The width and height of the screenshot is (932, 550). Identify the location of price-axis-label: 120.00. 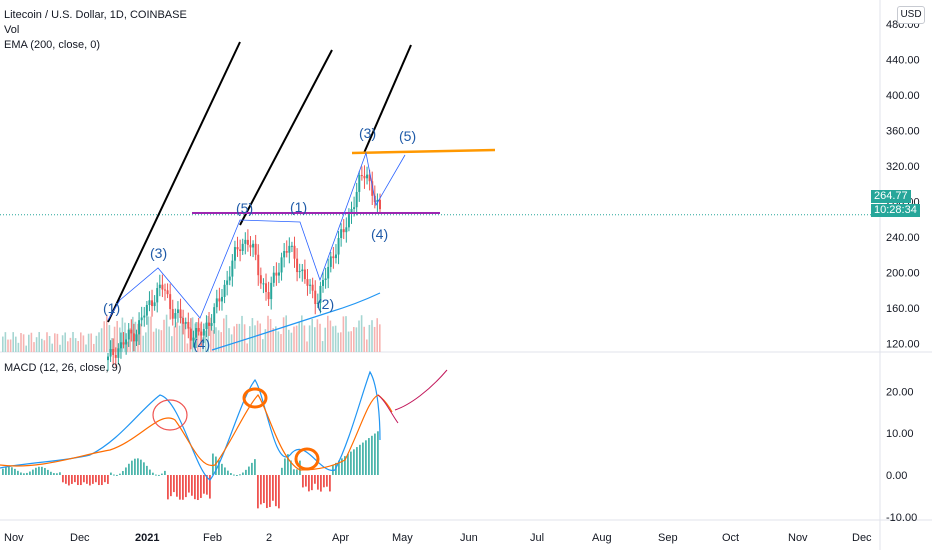
(903, 344).